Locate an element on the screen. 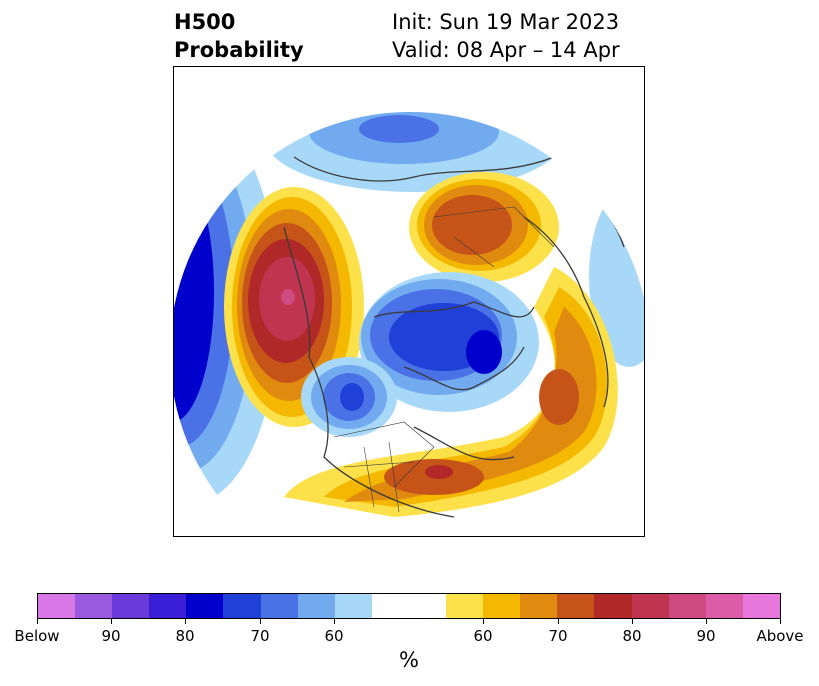  above-anomaly-atlantic is located at coordinates (451, 392).